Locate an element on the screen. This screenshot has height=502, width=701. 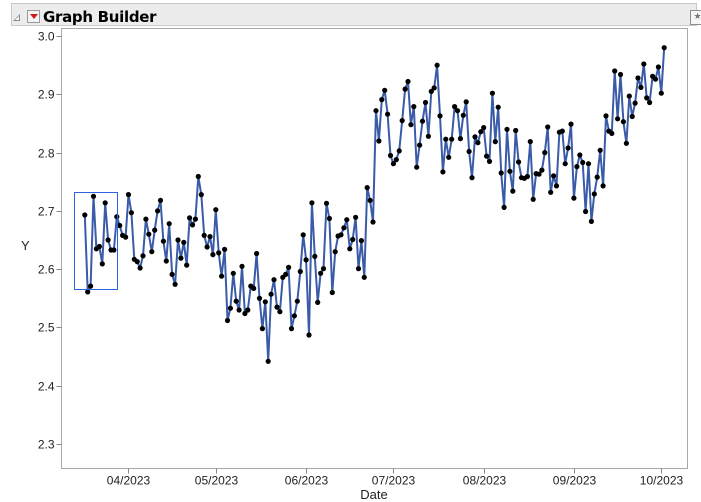
selection-rectangle is located at coordinates (96, 241).